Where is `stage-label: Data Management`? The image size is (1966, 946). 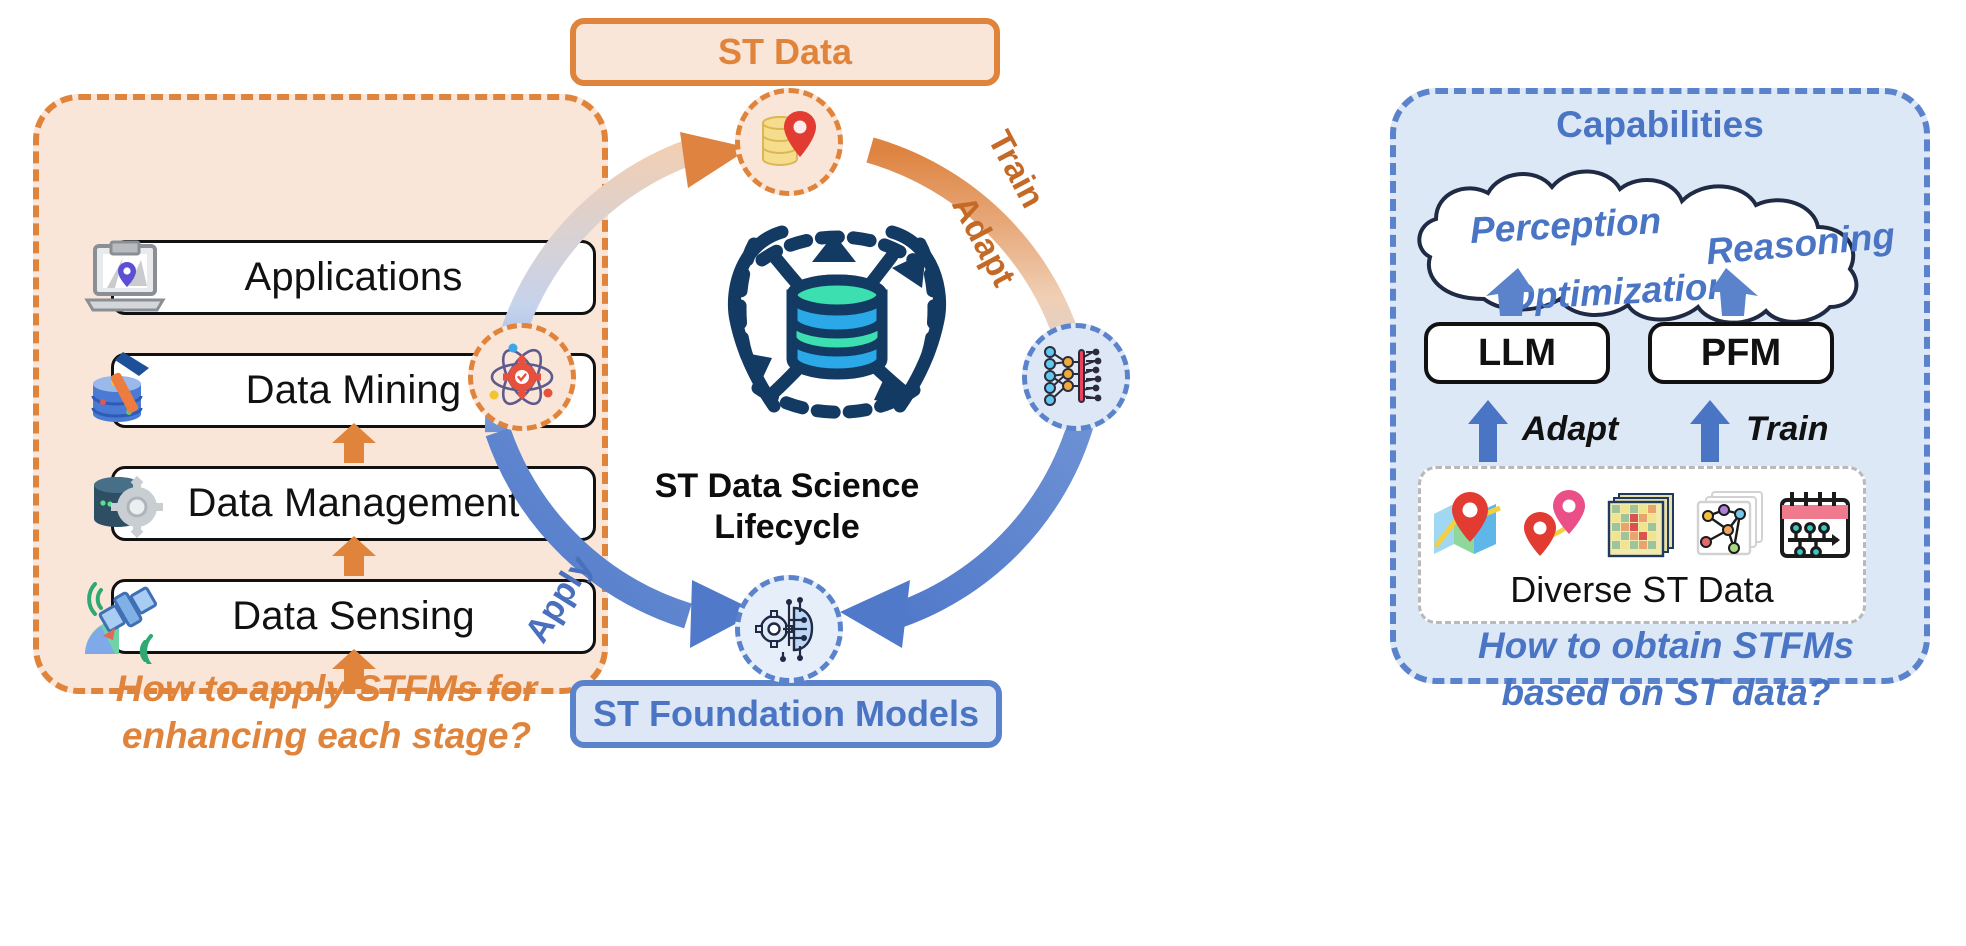 stage-label: Data Management is located at coordinates (353, 503).